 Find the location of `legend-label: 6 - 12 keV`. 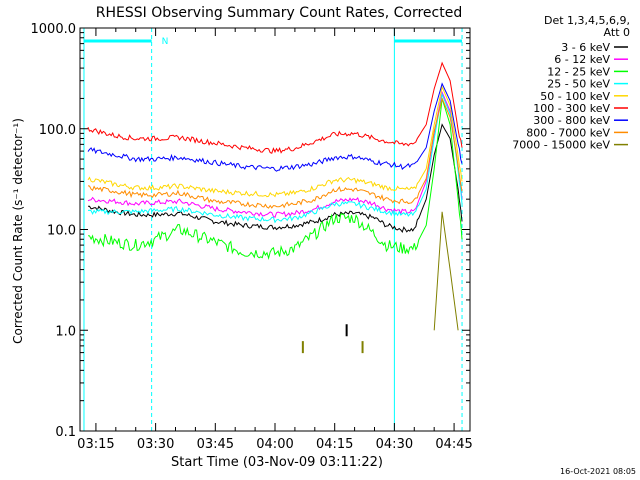

legend-label: 6 - 12 keV is located at coordinates (582, 59).